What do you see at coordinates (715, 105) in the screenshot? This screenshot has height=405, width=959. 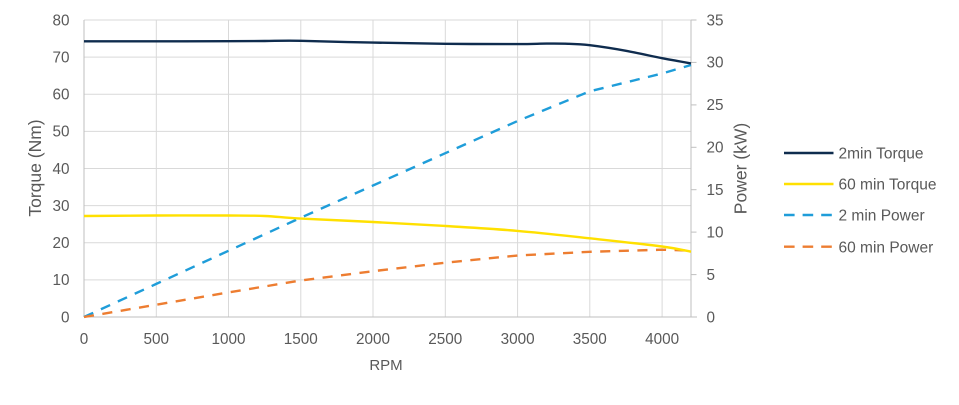 I see `svg-text: 25` at bounding box center [715, 105].